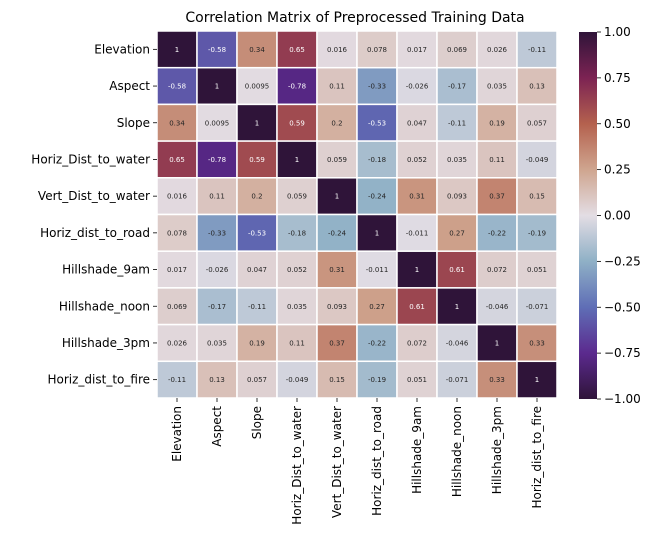 This screenshot has height=557, width=660. Describe the element at coordinates (177, 87) in the screenshot. I see `cell-value-label: -0.58` at that location.